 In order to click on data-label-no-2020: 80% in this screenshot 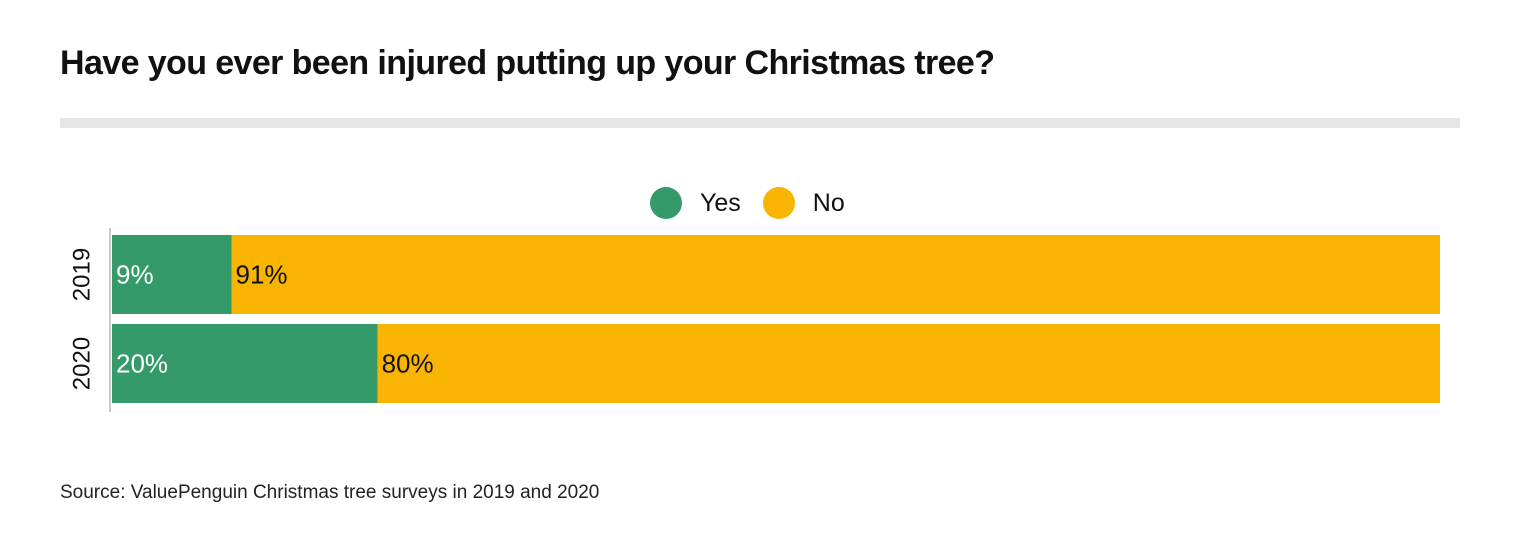, I will do `click(408, 364)`.